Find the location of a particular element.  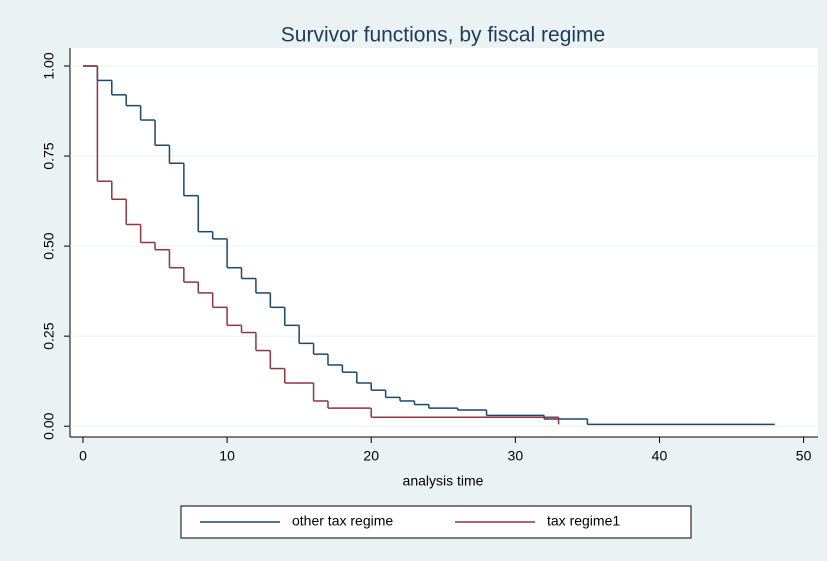

y-tick-label: 0.50 is located at coordinates (49, 245).